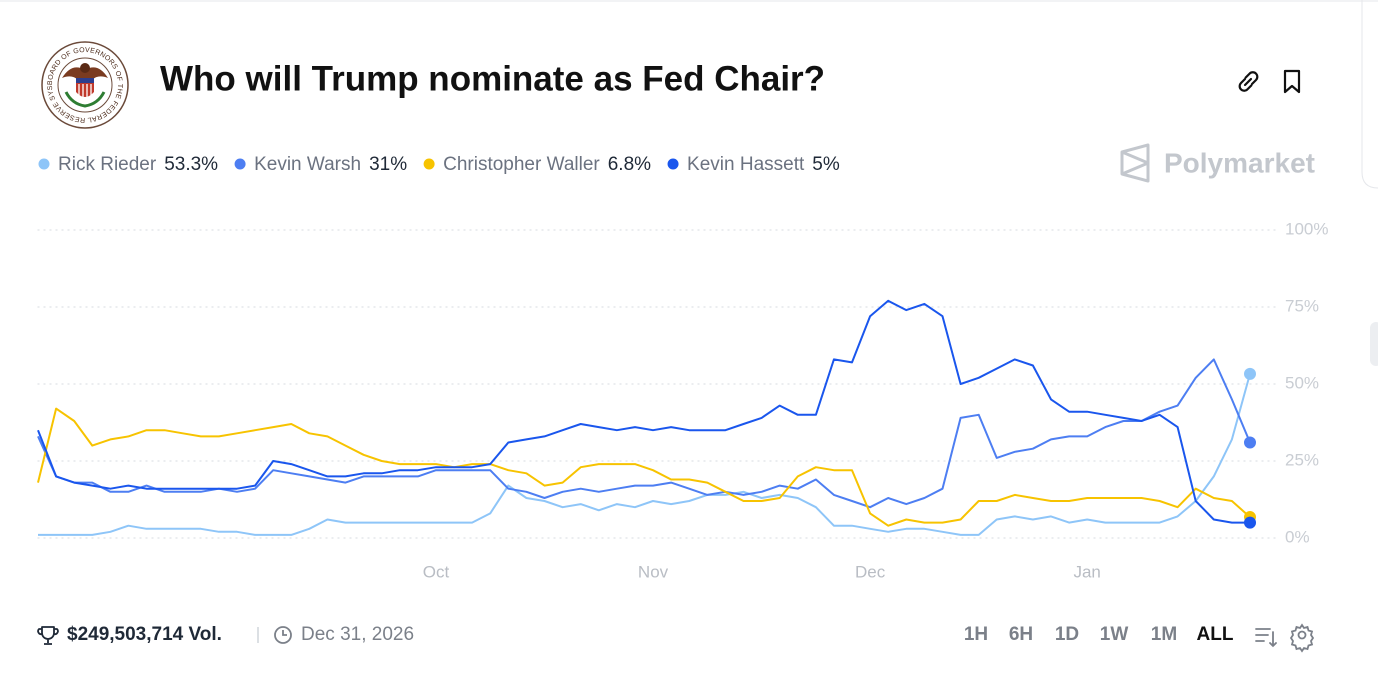  Describe the element at coordinates (521, 164) in the screenshot. I see `legend-name: Christopher Waller` at that location.